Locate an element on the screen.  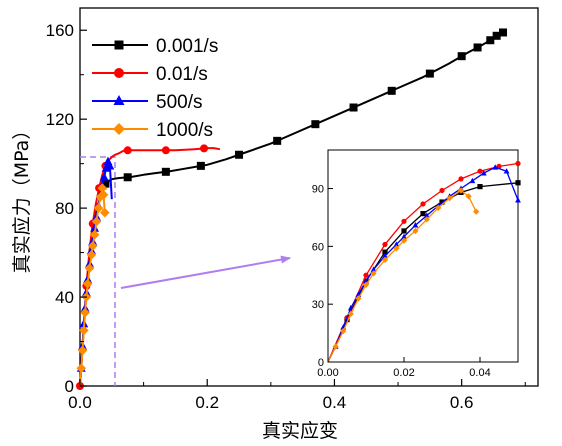
inset-x-tick-label: 0.04 is located at coordinates (479, 373).